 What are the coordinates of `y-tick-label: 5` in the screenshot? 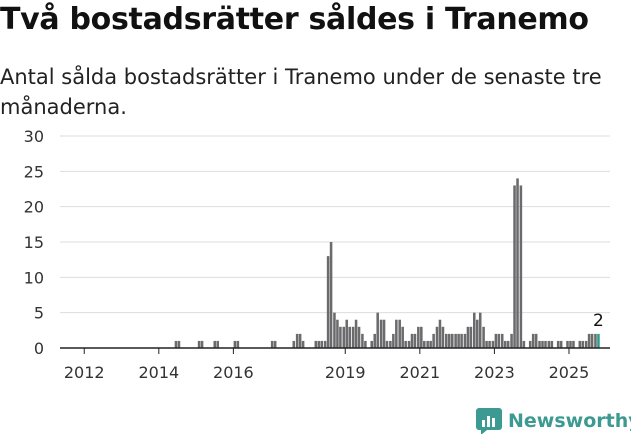 It's located at (39, 313).